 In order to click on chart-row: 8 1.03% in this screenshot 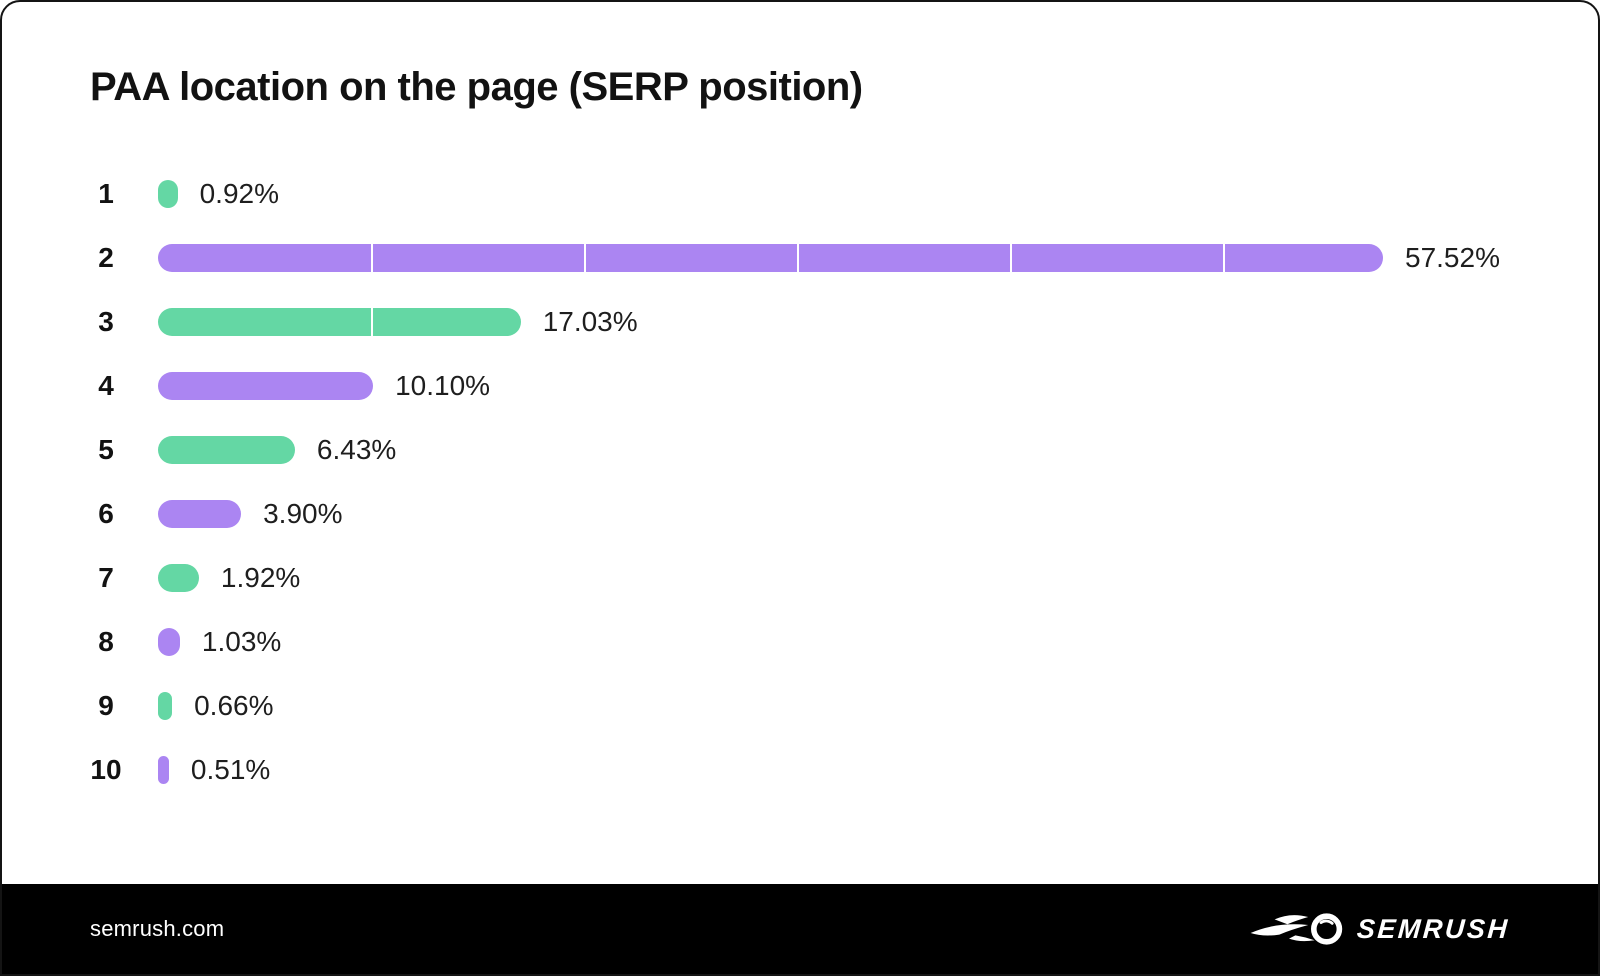, I will do `click(800, 642)`.